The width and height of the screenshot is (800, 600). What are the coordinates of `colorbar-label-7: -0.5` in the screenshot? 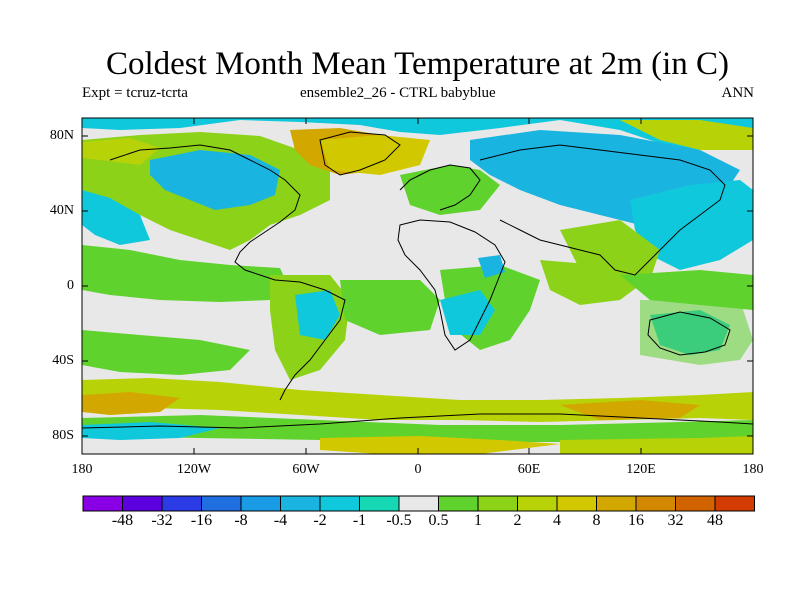 It's located at (399, 520).